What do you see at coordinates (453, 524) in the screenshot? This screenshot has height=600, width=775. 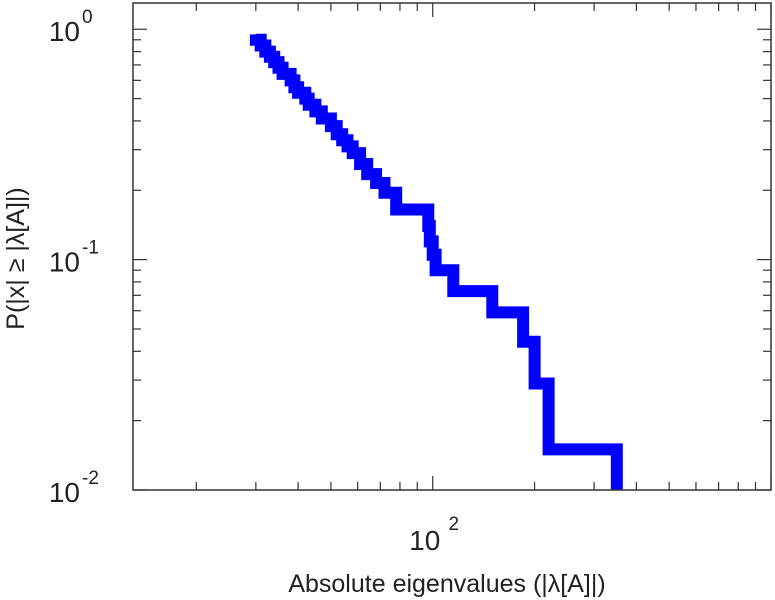 I see `x-tick-label-exponent: 2` at bounding box center [453, 524].